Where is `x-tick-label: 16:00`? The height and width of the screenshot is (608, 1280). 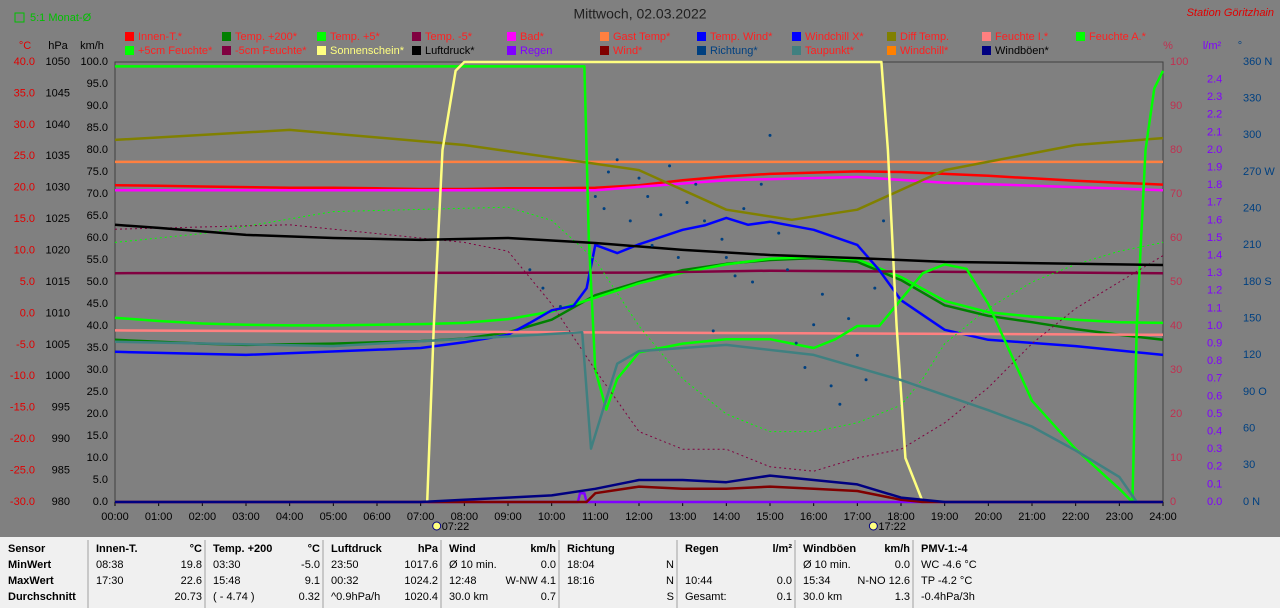 x-tick-label: 16:00 is located at coordinates (814, 517).